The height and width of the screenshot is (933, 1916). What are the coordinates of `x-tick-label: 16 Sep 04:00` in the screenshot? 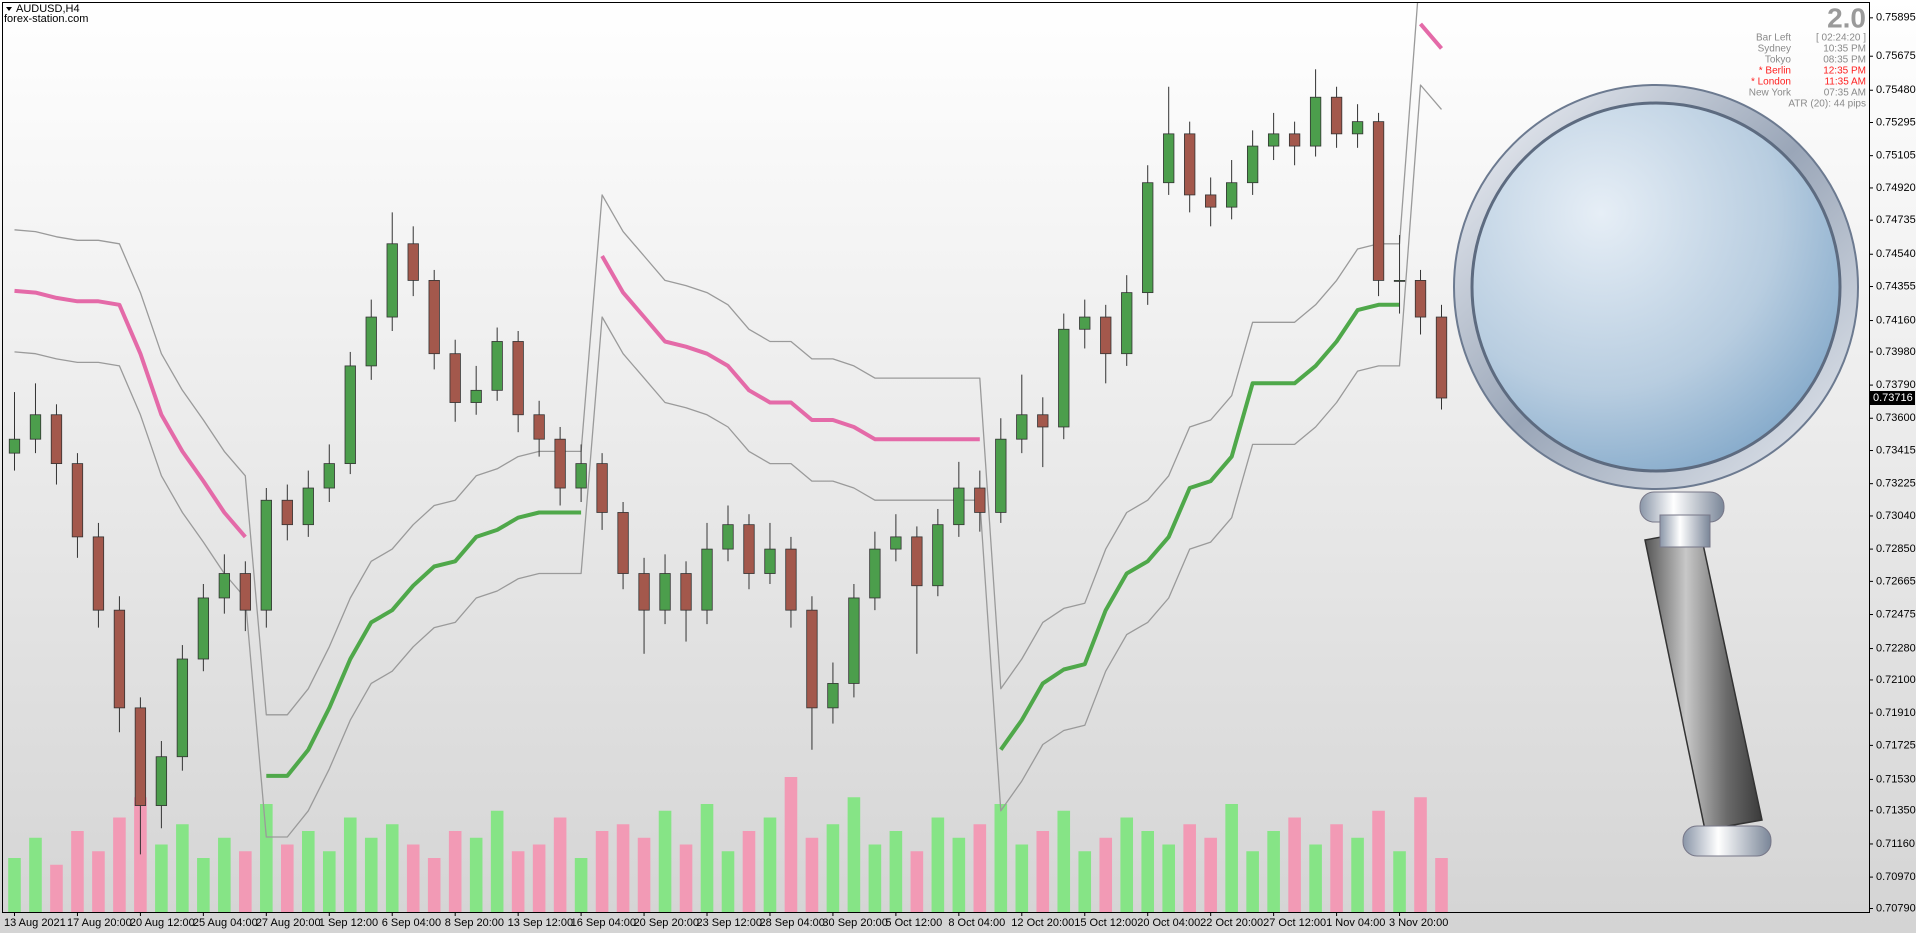 It's located at (603, 923).